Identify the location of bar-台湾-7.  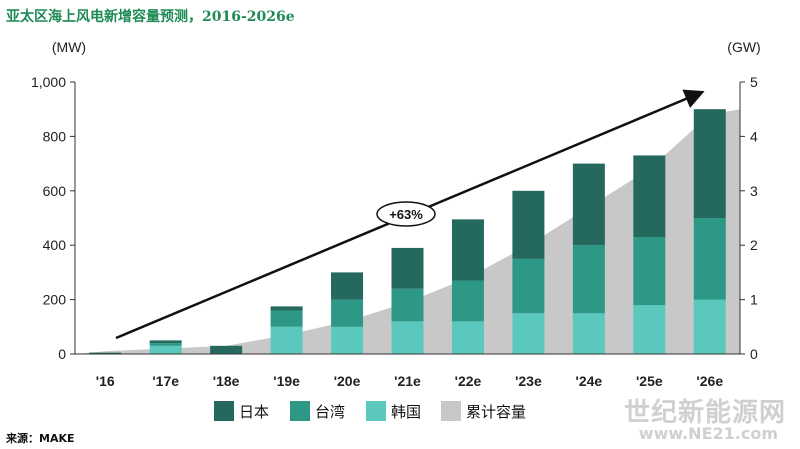
(528, 286).